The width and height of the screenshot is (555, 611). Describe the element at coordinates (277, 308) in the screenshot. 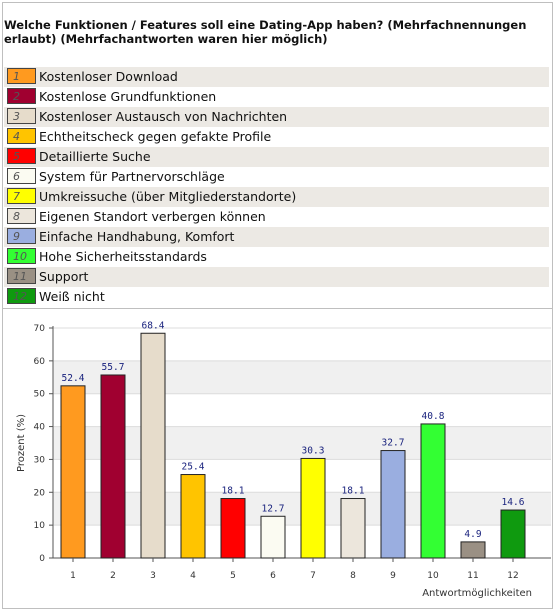

I see `legend-divider` at that location.